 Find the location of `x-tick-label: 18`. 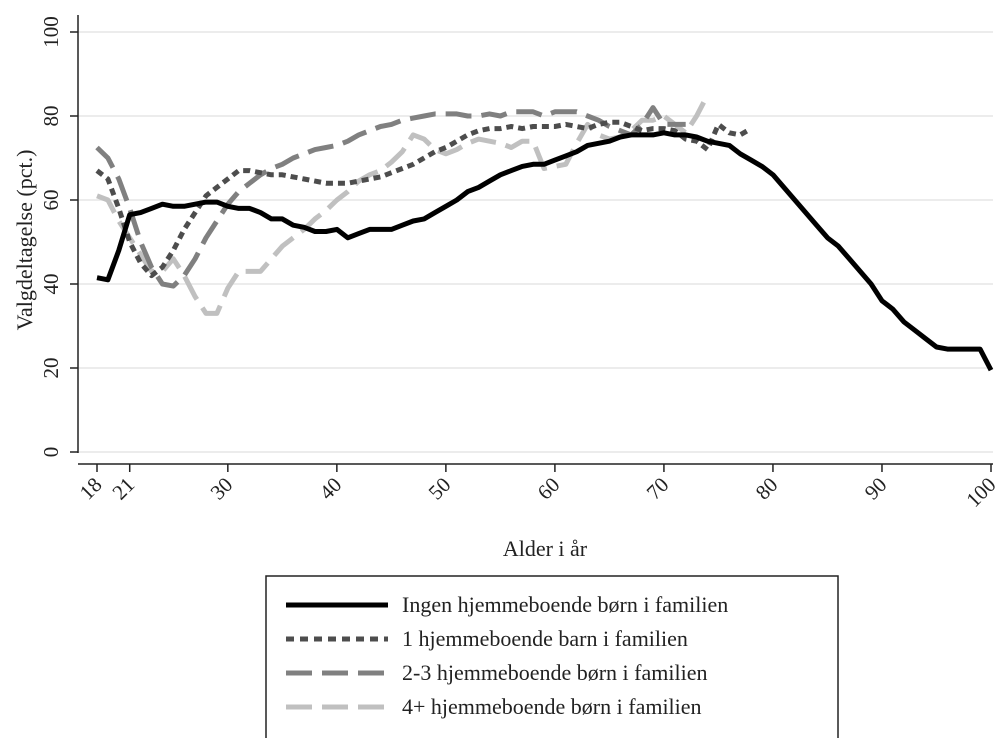

x-tick-label: 18 is located at coordinates (91, 489).